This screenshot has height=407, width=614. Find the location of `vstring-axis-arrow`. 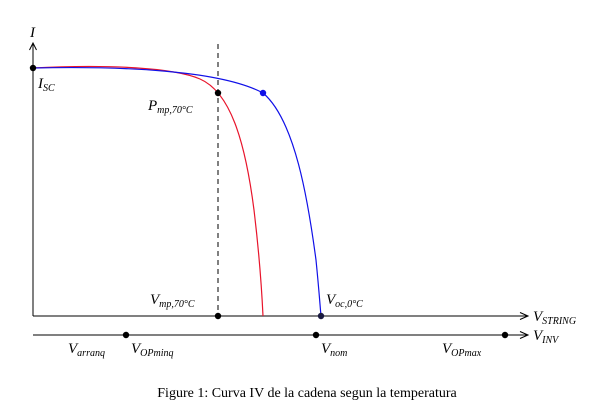

vstring-axis-arrow is located at coordinates (524, 316).